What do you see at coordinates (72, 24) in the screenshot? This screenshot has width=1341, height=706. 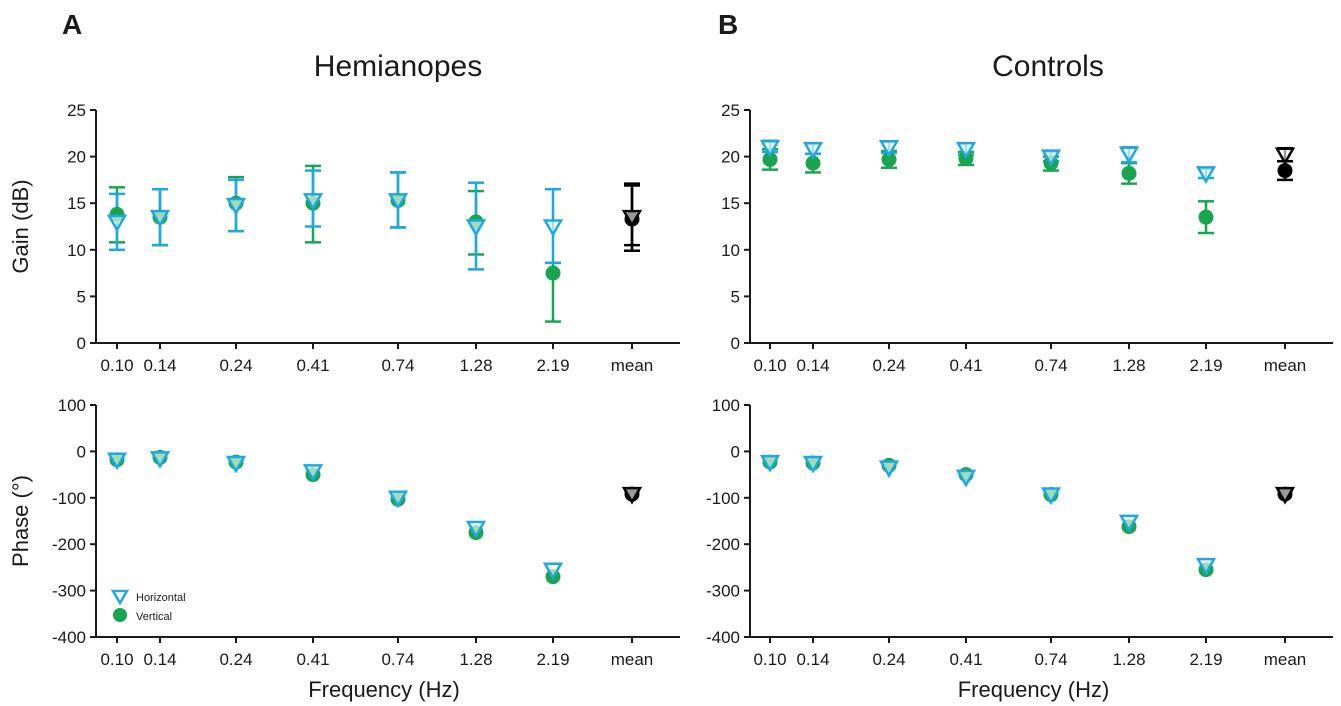 I see `panel-letter-a: A` at bounding box center [72, 24].